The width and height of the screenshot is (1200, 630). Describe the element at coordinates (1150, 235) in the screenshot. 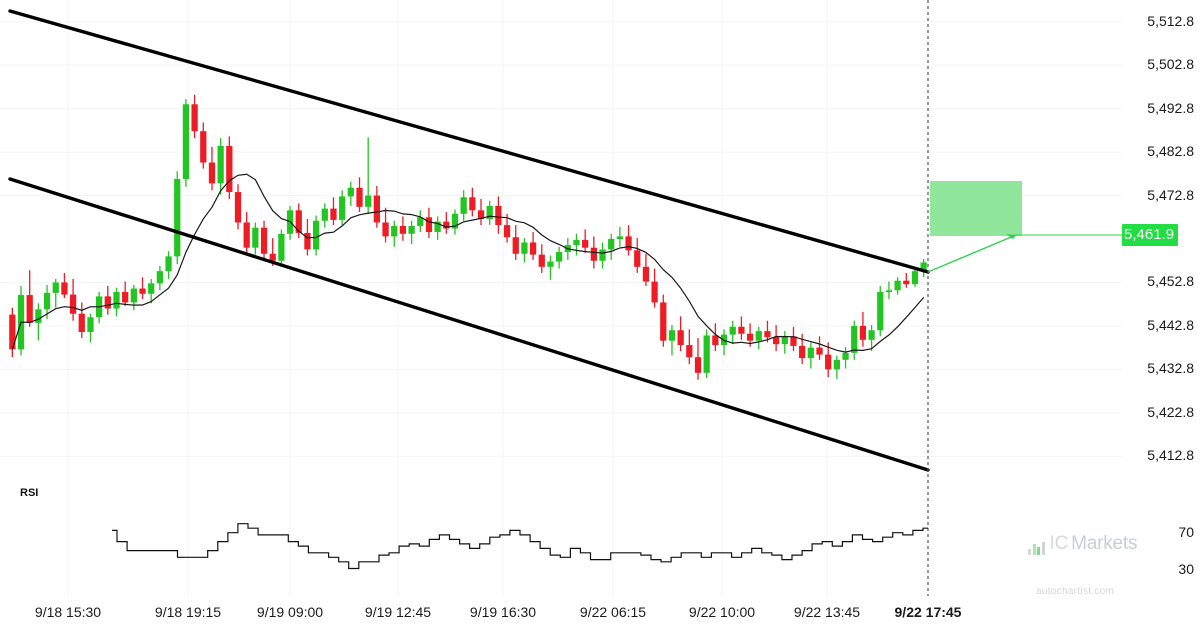

I see `current-price-tag: 5,461.9` at that location.